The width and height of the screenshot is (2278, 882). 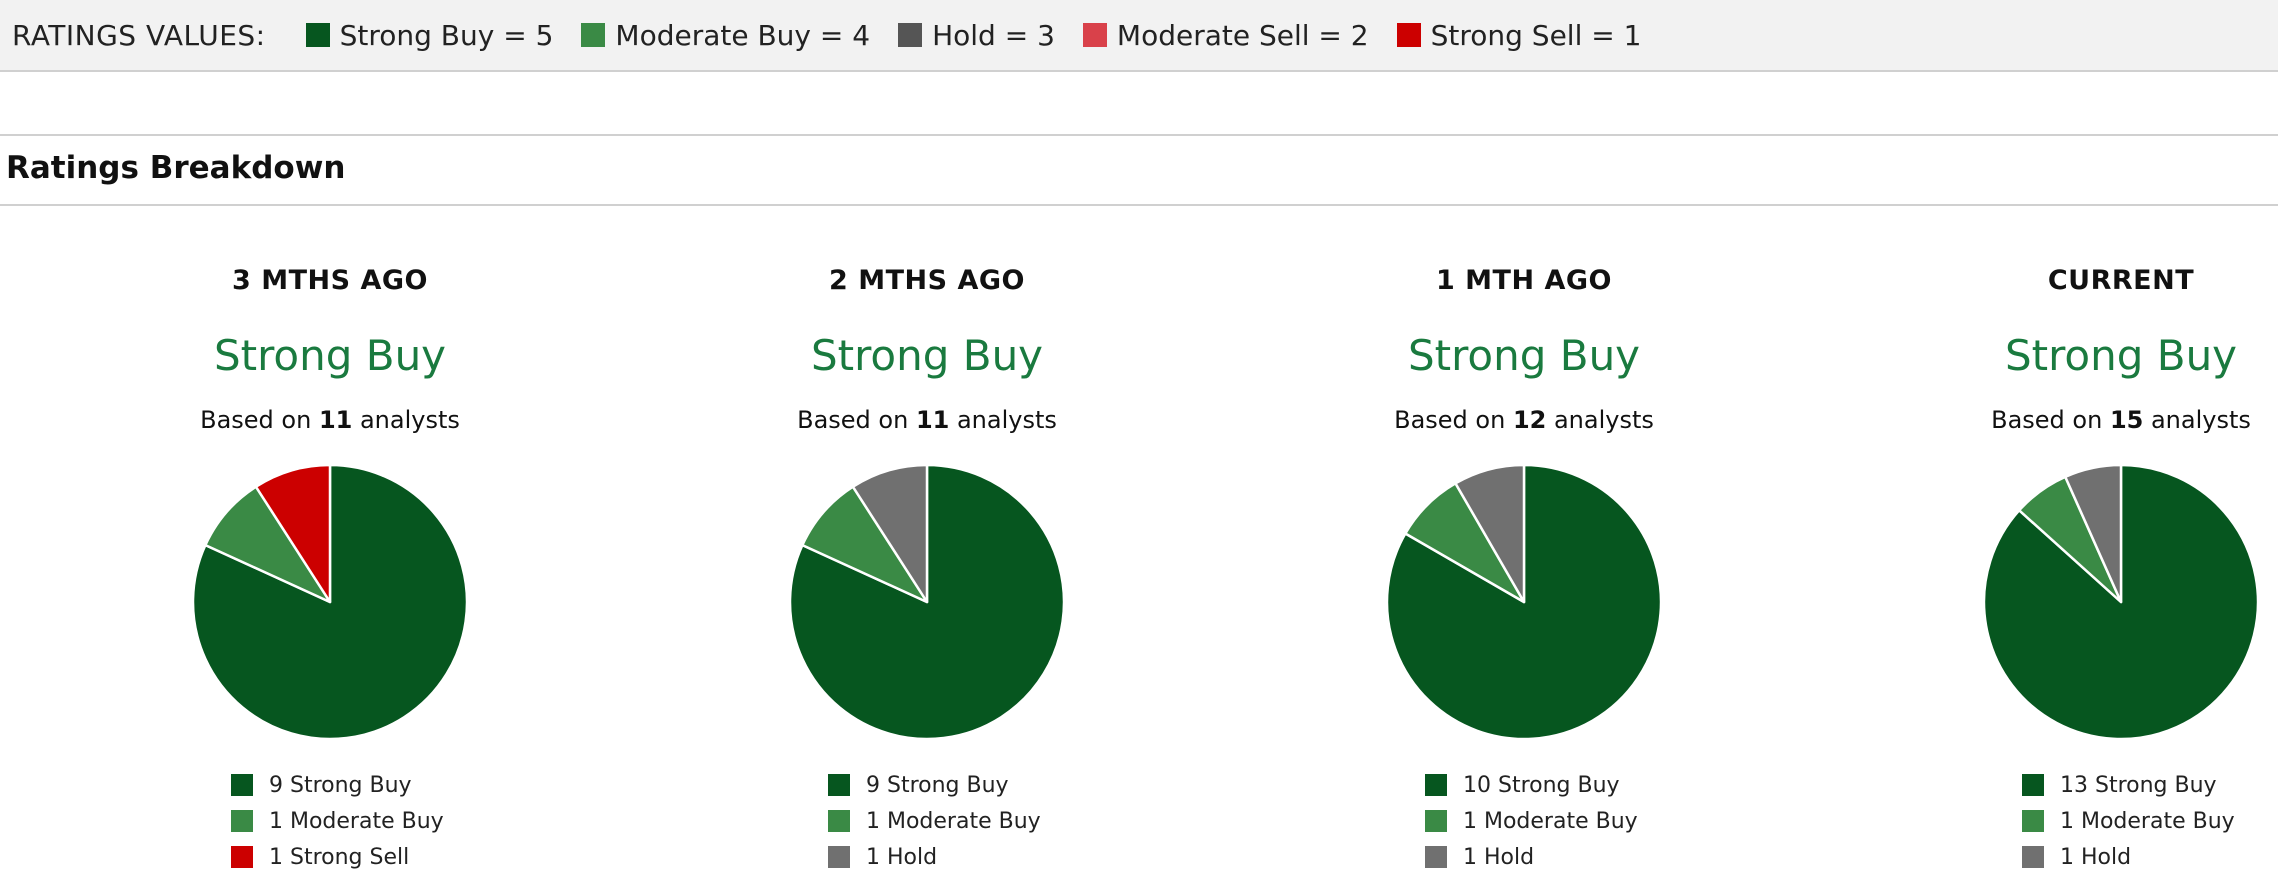 I want to click on period-title: 1 MTH AGO, so click(x=1524, y=280).